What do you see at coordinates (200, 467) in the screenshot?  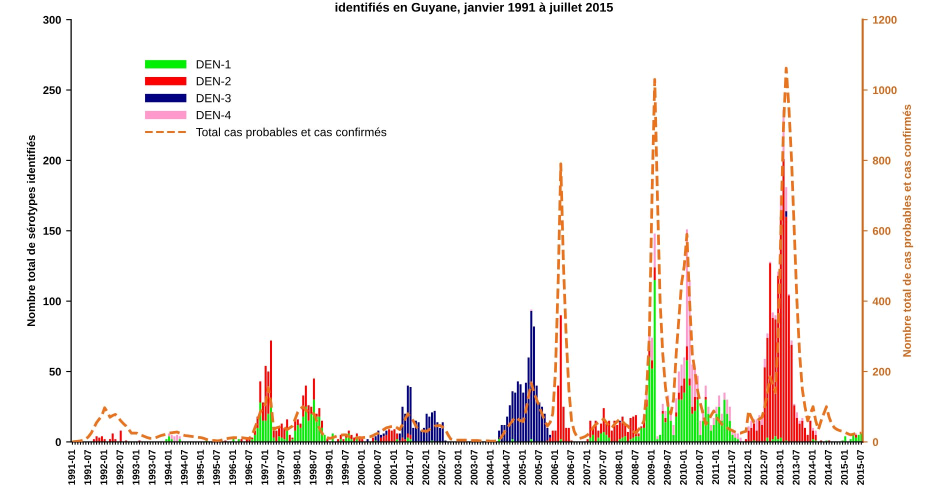 I see `x-tick-label: 1995-01` at bounding box center [200, 467].